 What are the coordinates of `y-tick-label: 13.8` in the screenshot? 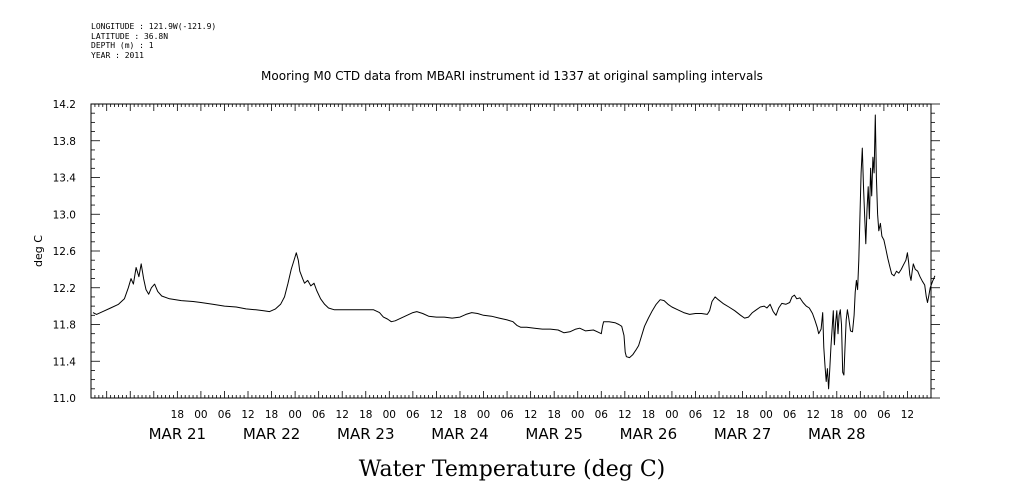 It's located at (64, 142).